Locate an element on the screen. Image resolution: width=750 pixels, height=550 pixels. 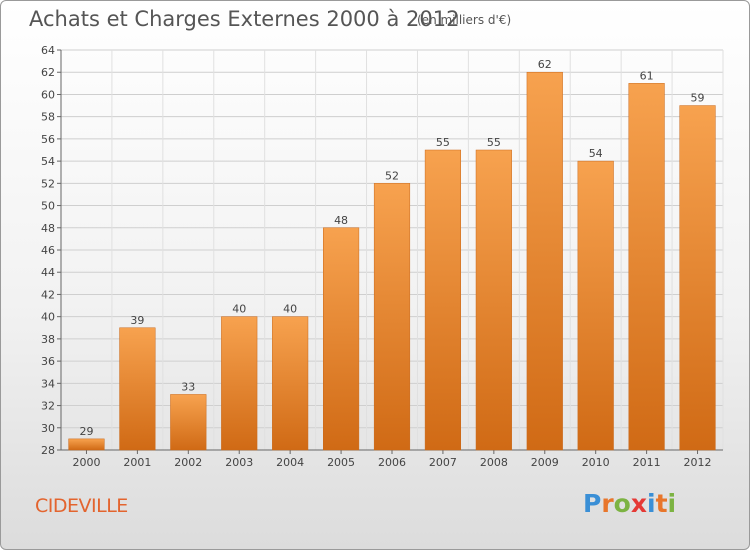
bar-value-label: 39 is located at coordinates (137, 320).